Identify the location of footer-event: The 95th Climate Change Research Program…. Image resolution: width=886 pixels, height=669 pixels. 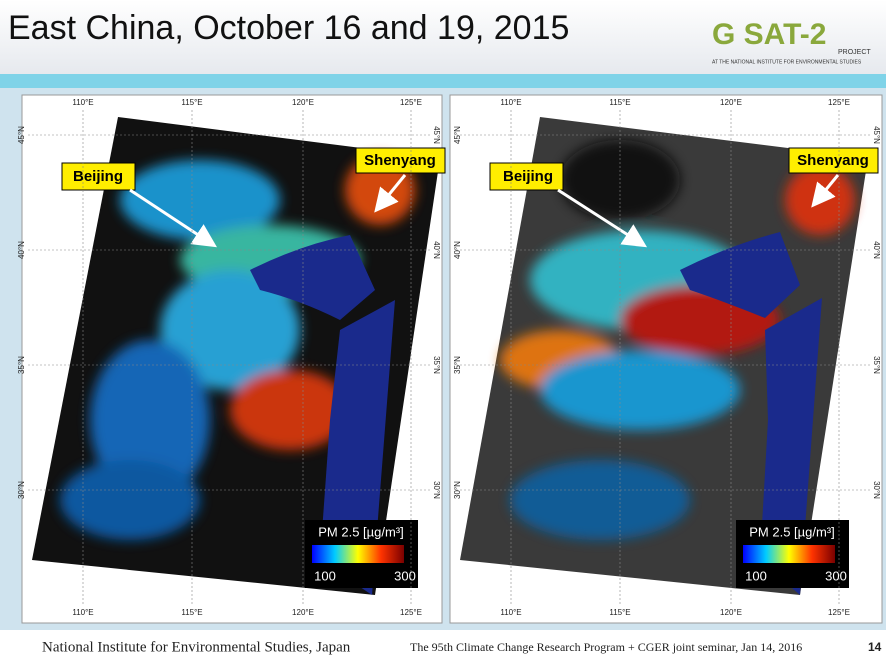
(606, 647).